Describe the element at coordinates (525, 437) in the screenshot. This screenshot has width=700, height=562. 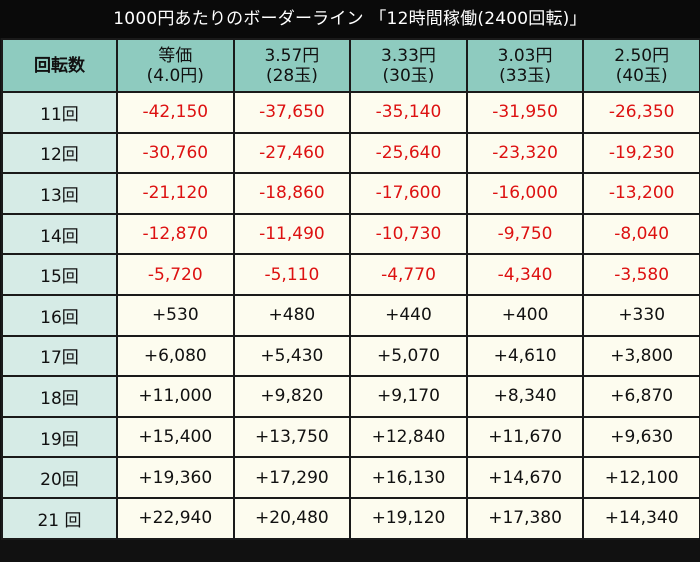
I see `table-cell: +11,670` at that location.